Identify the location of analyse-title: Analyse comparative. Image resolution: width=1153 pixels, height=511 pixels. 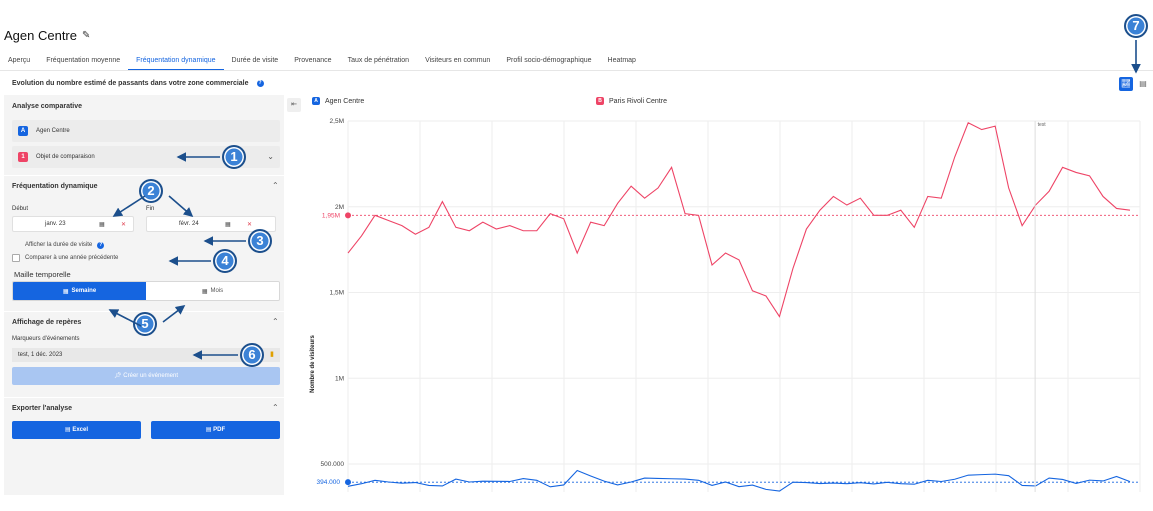
(47, 106).